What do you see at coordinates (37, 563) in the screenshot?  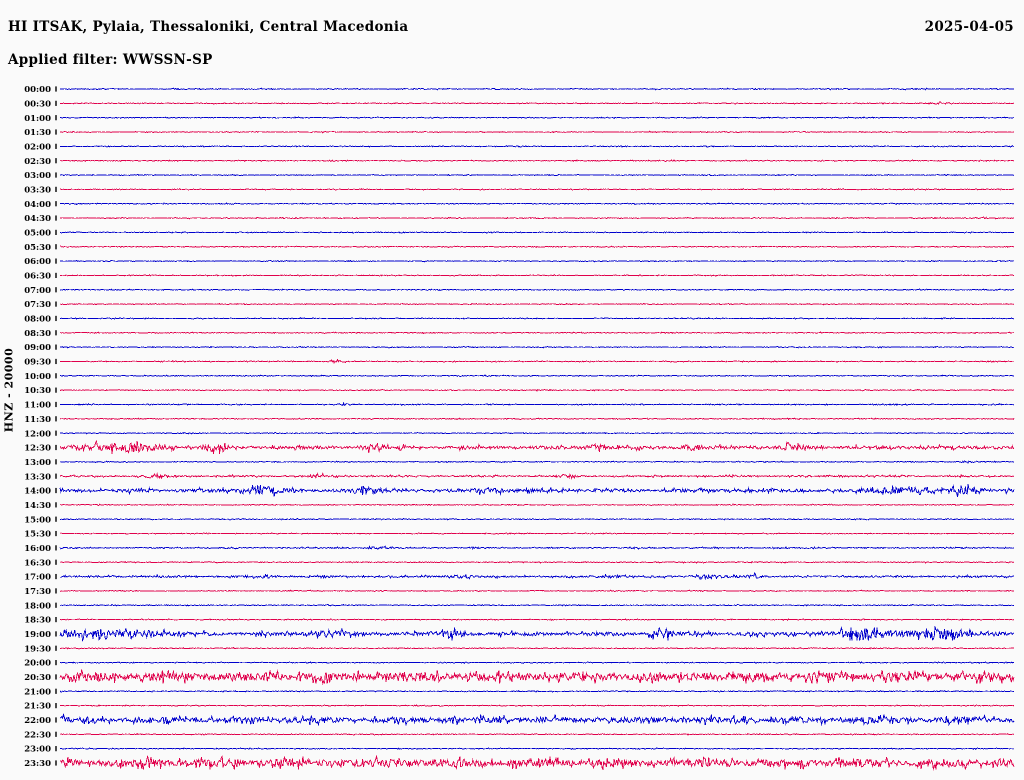 I see `time-tick-label: 16:30` at bounding box center [37, 563].